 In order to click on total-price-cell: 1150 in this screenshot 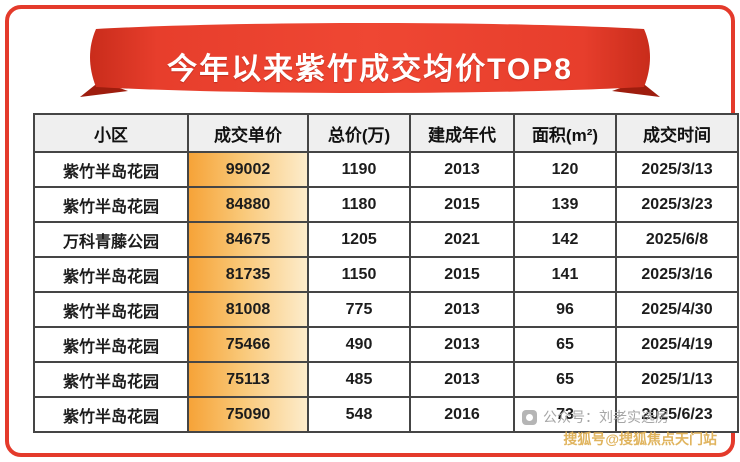, I will do `click(359, 274)`.